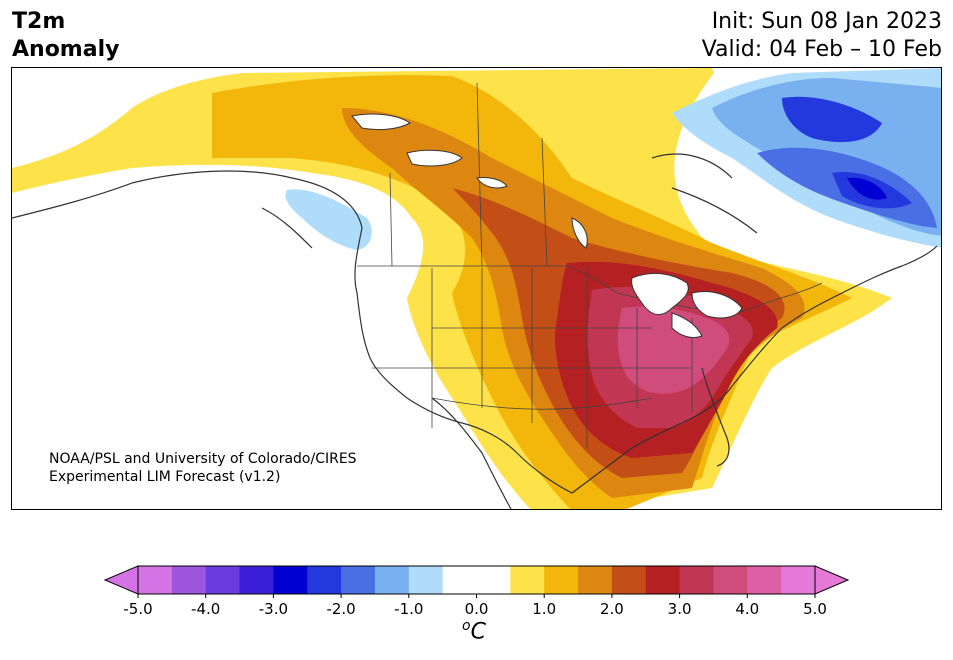 This screenshot has width=953, height=660. I want to click on map-title: T2m Anomaly, so click(65, 36).